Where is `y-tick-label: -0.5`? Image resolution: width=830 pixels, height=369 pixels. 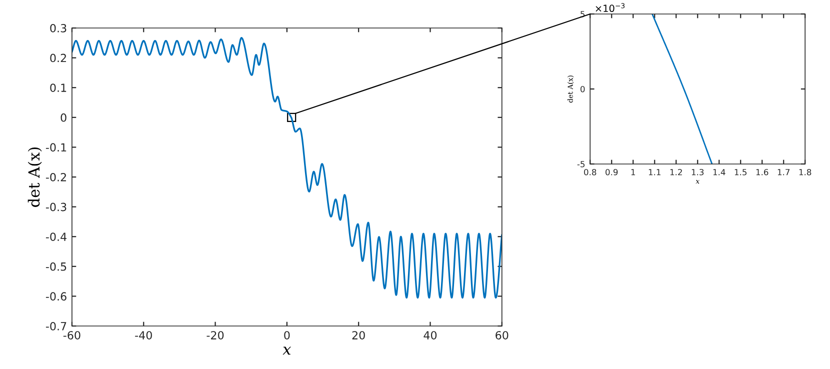 y-tick-label: -0.5 is located at coordinates (56, 266).